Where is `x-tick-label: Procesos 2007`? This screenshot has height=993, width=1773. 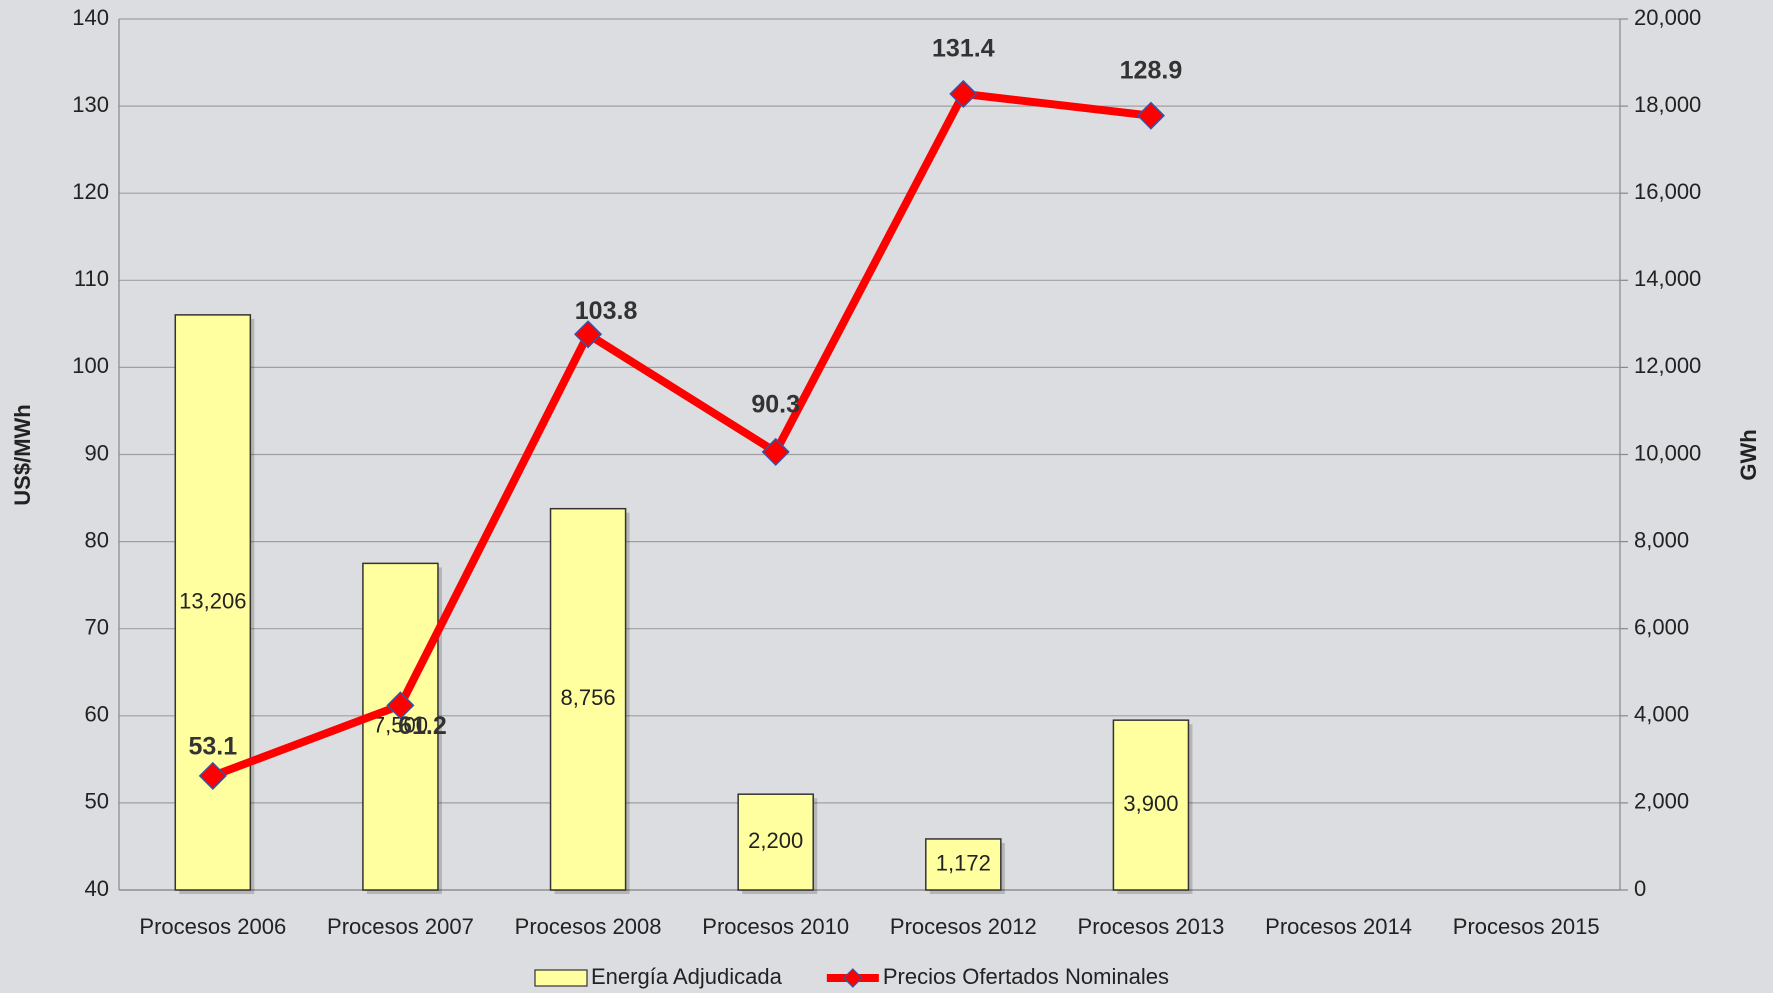 x-tick-label: Procesos 2007 is located at coordinates (400, 926).